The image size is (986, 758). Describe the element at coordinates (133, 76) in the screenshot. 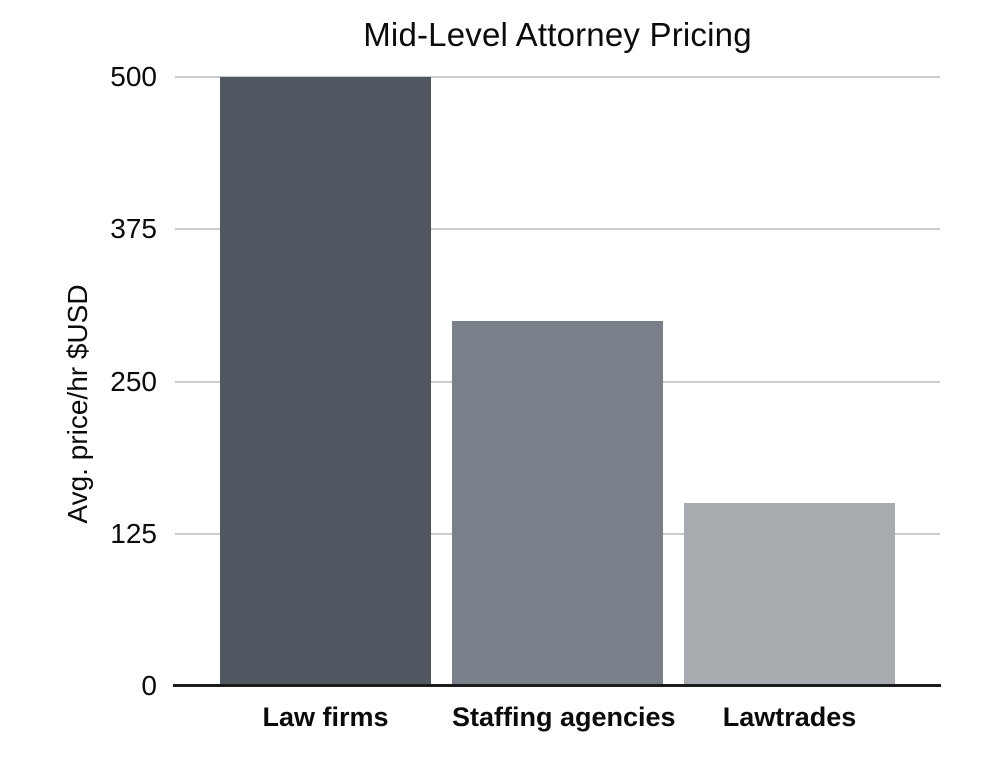

I see `y-tick-label: 500` at that location.